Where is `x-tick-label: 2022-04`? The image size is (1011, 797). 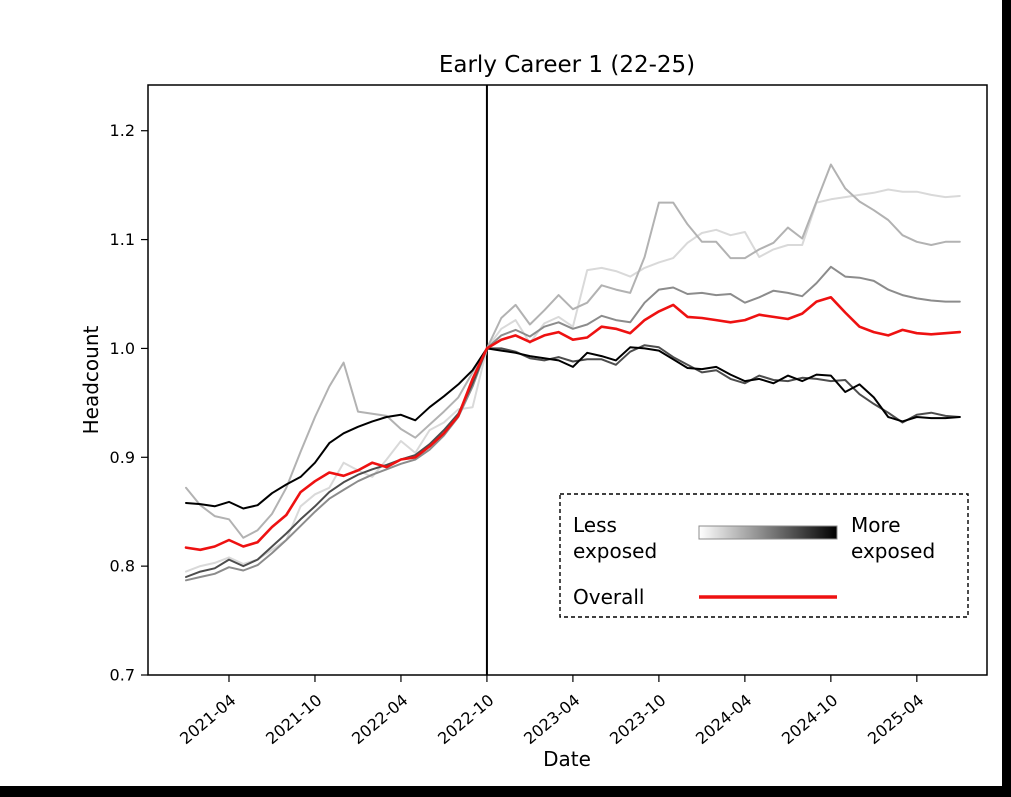
x-tick-label: 2022-04 is located at coordinates (379, 720).